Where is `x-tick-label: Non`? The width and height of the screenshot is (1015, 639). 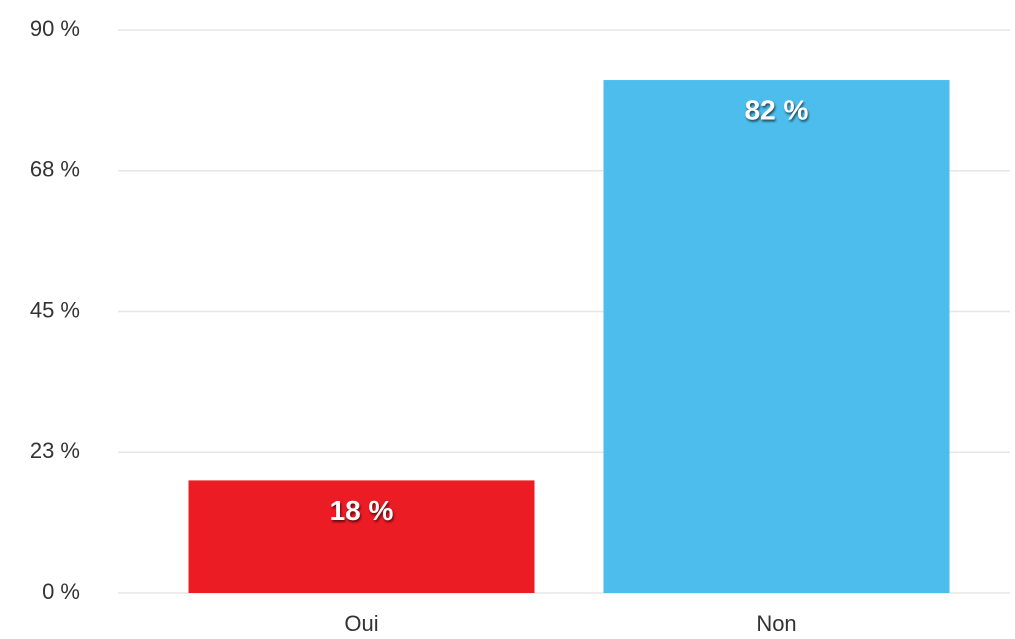 x-tick-label: Non is located at coordinates (776, 623).